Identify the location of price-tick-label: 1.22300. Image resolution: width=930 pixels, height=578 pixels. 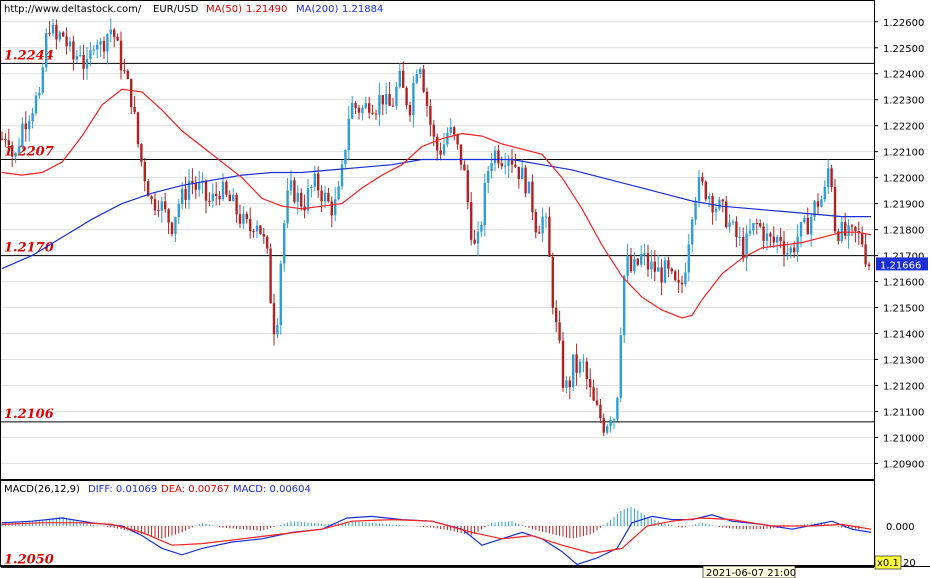
(903, 101).